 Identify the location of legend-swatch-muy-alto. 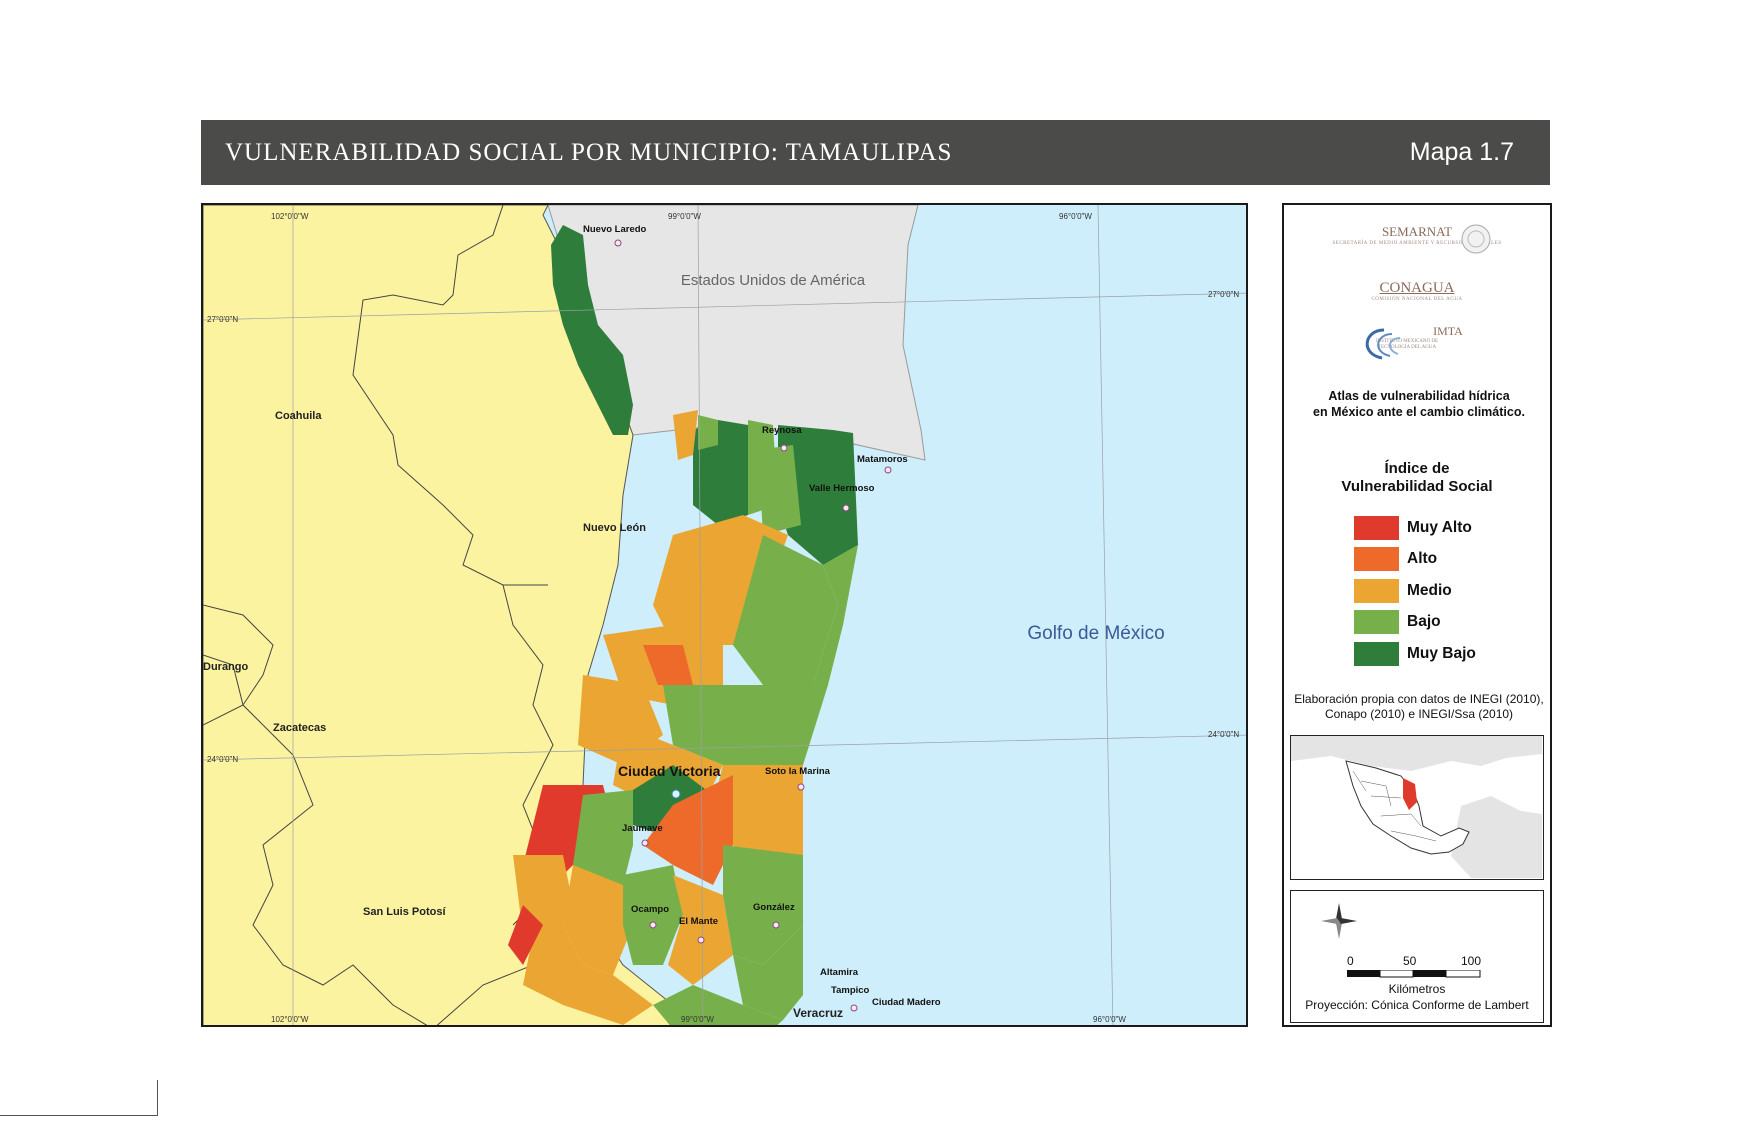
(1376, 527).